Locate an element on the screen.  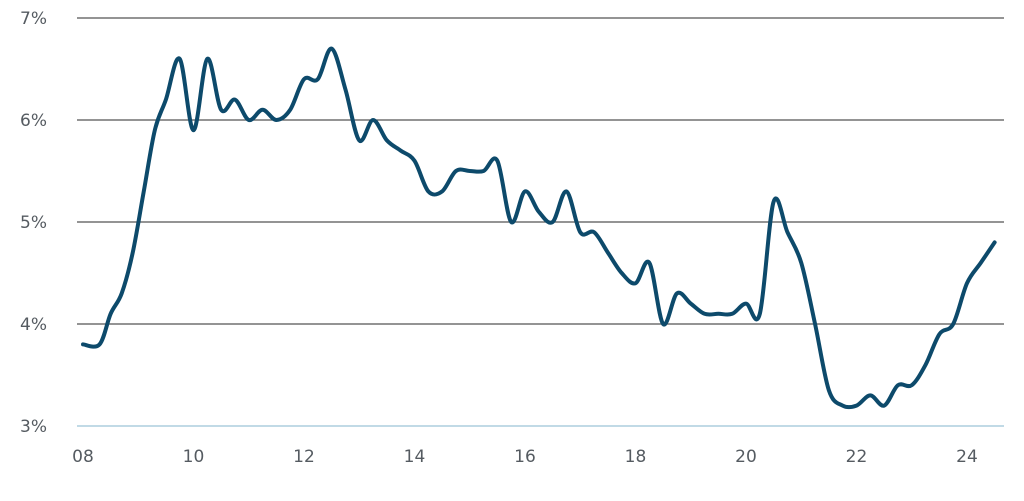
x-tick-label: 08 is located at coordinates (83, 457).